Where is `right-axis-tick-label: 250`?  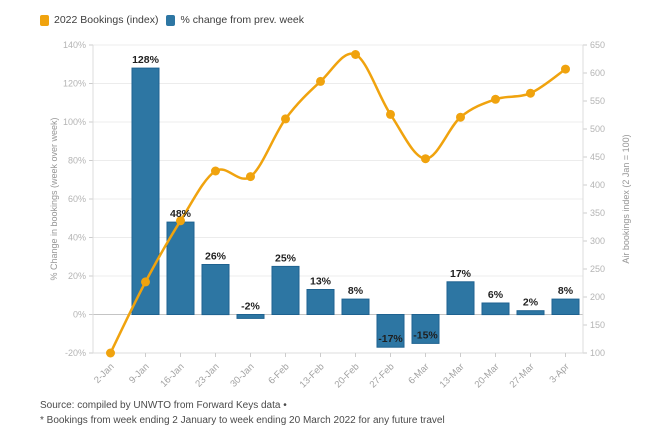
right-axis-tick-label: 250 is located at coordinates (597, 269).